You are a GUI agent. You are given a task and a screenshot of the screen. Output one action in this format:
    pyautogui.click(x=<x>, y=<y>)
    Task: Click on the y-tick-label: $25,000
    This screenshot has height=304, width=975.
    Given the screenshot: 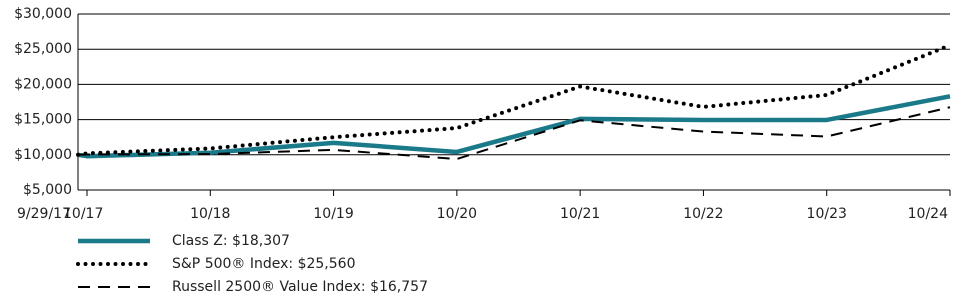 What is the action you would take?
    pyautogui.click(x=43, y=49)
    